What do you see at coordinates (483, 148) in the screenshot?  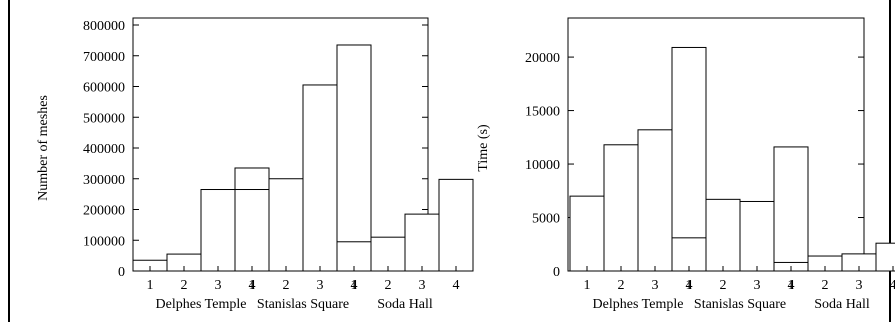 I see `y-axis-label: Time (s)` at bounding box center [483, 148].